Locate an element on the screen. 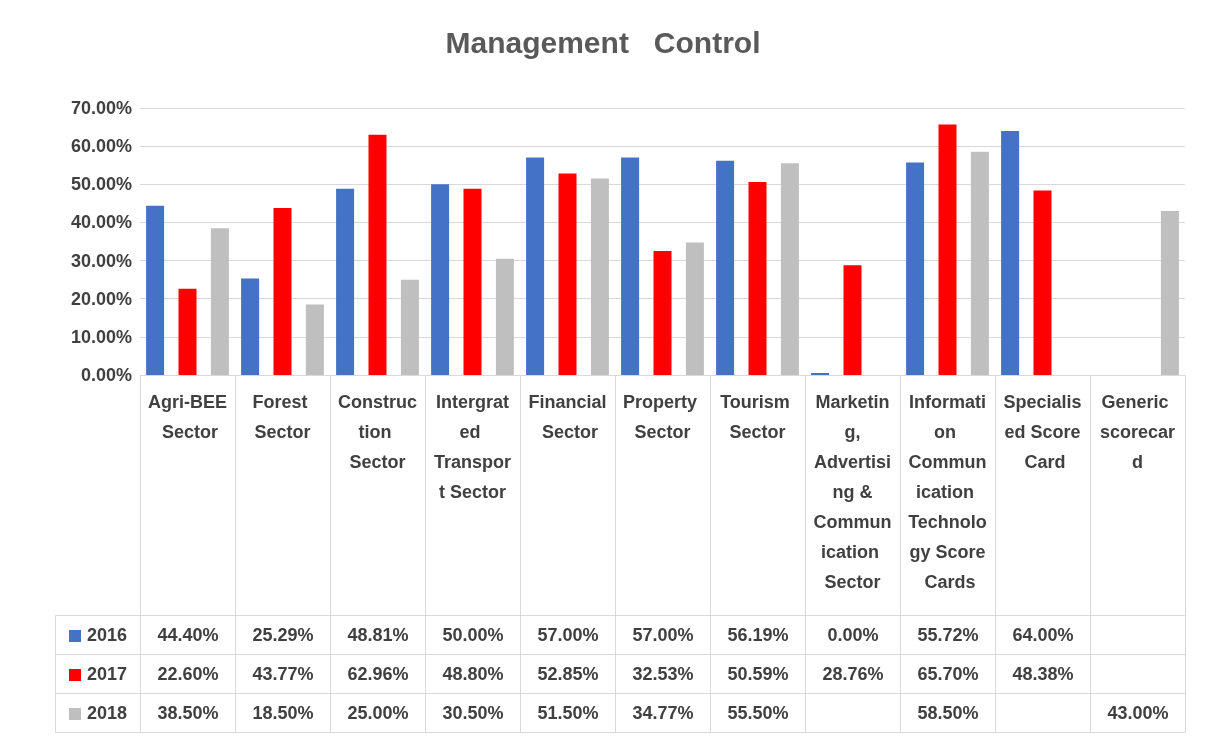 This screenshot has width=1206, height=738. data-label: 56.19% is located at coordinates (758, 635).